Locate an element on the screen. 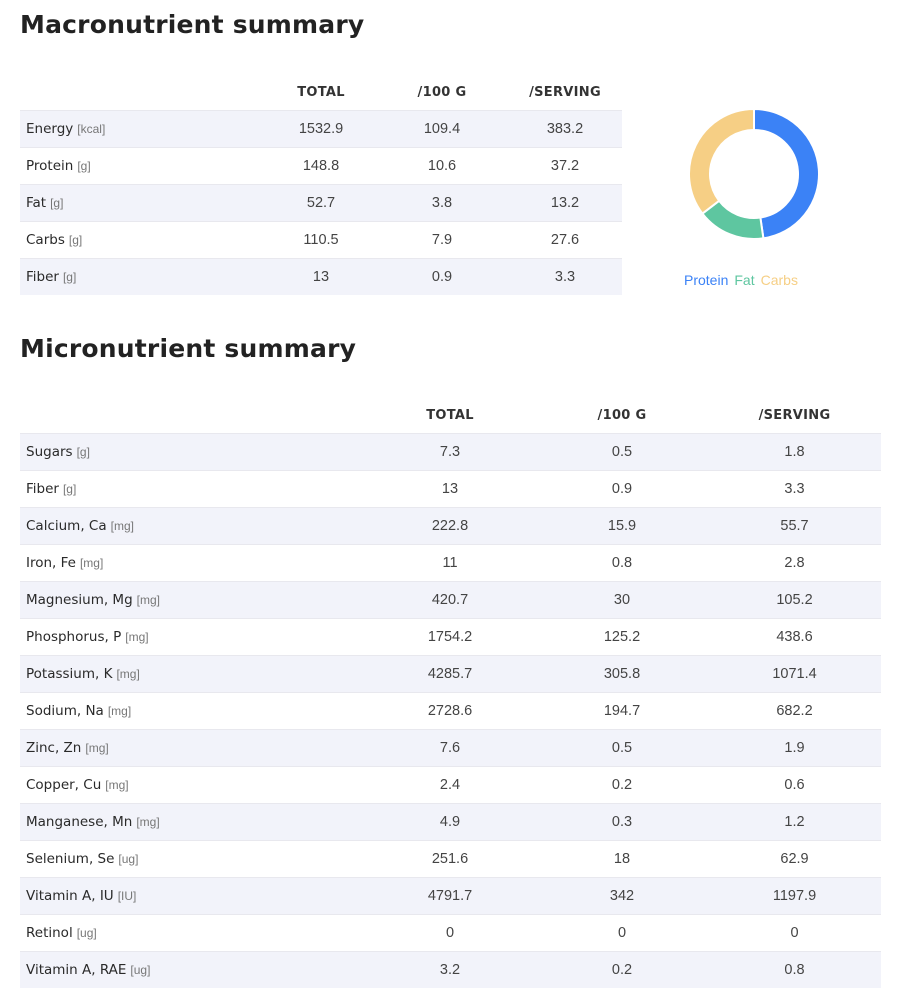  table-row: Vitamin A, RAE [ug] 3.2 0.2 0.8 is located at coordinates (450, 969).